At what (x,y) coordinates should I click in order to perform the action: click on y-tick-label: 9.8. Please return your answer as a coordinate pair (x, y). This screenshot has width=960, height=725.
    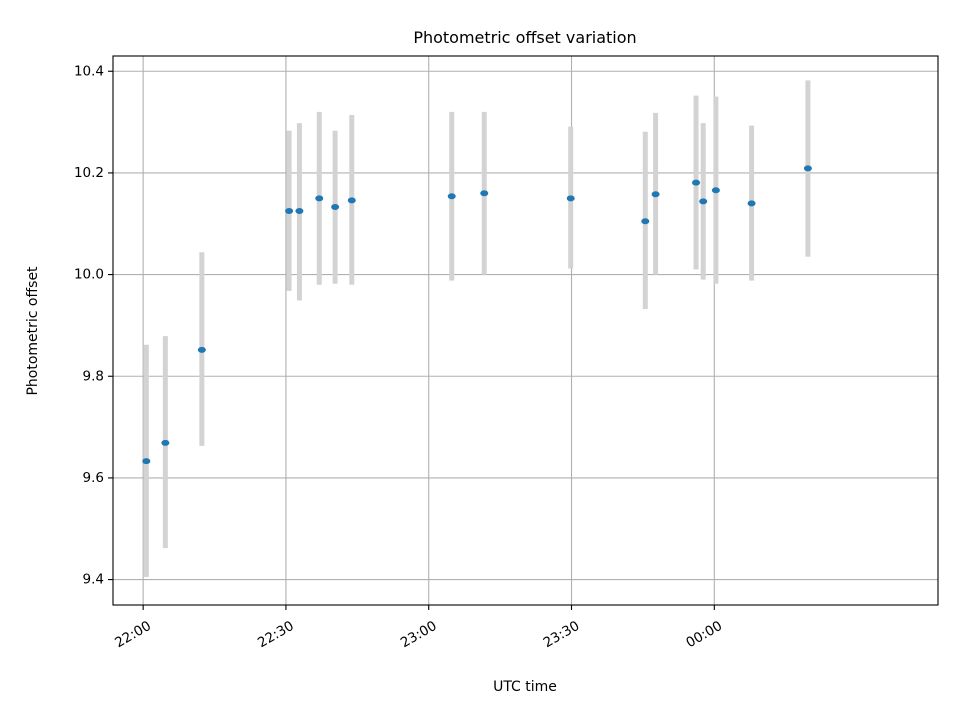
    Looking at the image, I should click on (93, 376).